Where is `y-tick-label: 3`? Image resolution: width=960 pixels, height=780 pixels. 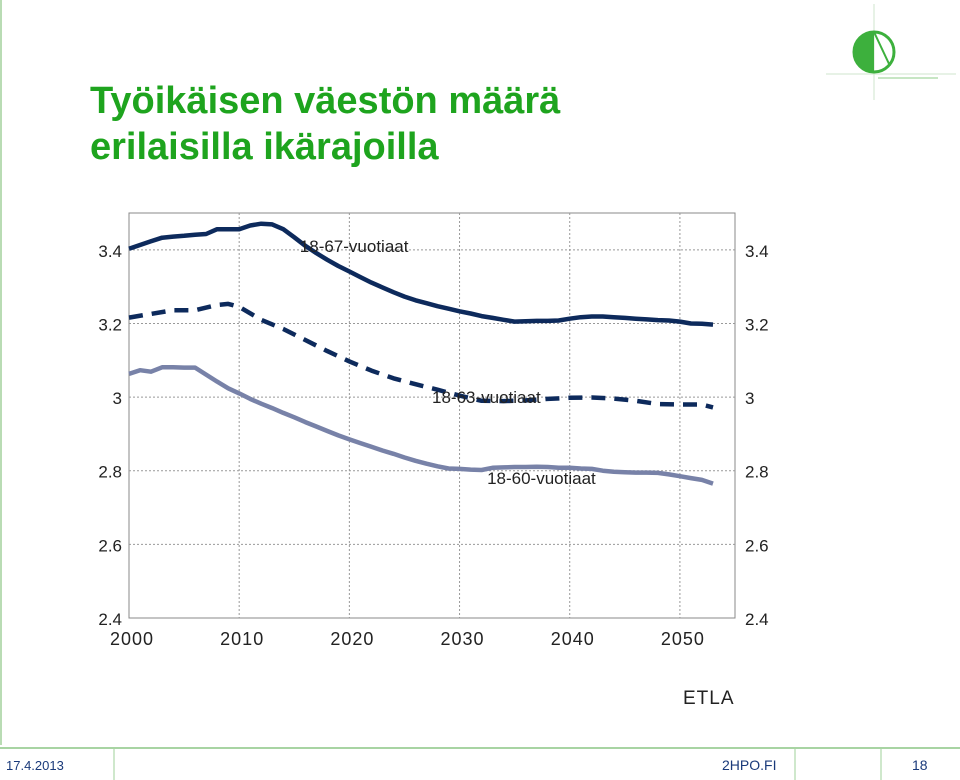
y-tick-label: 3 is located at coordinates (117, 398).